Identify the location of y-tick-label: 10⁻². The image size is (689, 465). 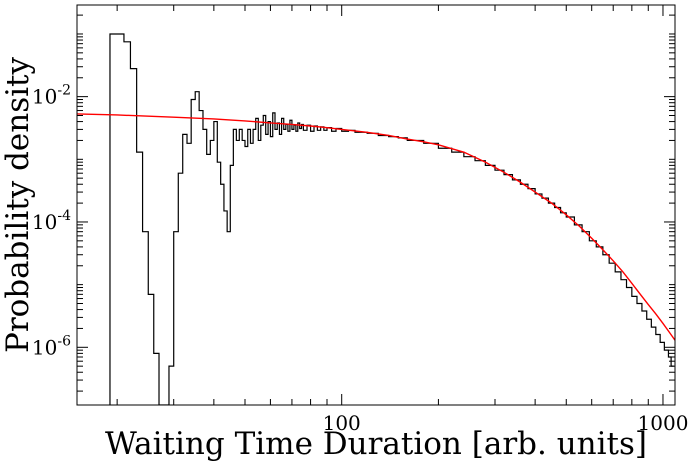
(51, 96).